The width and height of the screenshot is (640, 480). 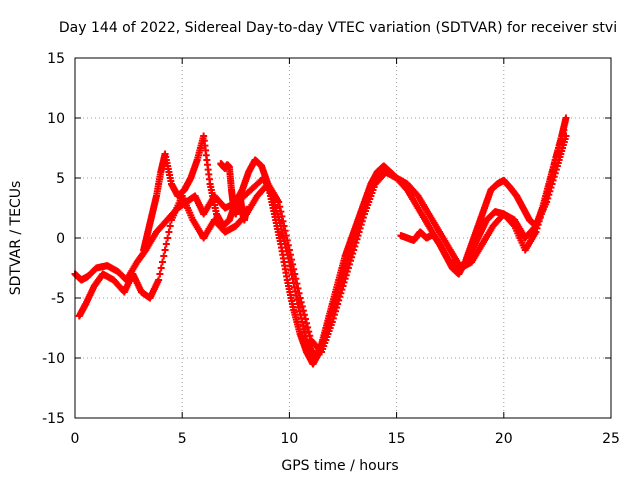 I want to click on y-tick-label: -5, so click(x=58, y=299).